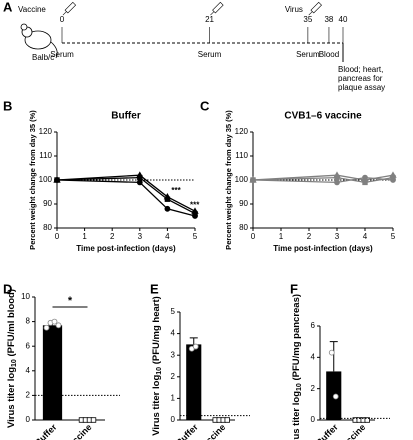 The width and height of the screenshot is (413, 440). Describe the element at coordinates (11, 324) in the screenshot. I see `y-axis-label-part: (PFU/ml blood)` at that location.